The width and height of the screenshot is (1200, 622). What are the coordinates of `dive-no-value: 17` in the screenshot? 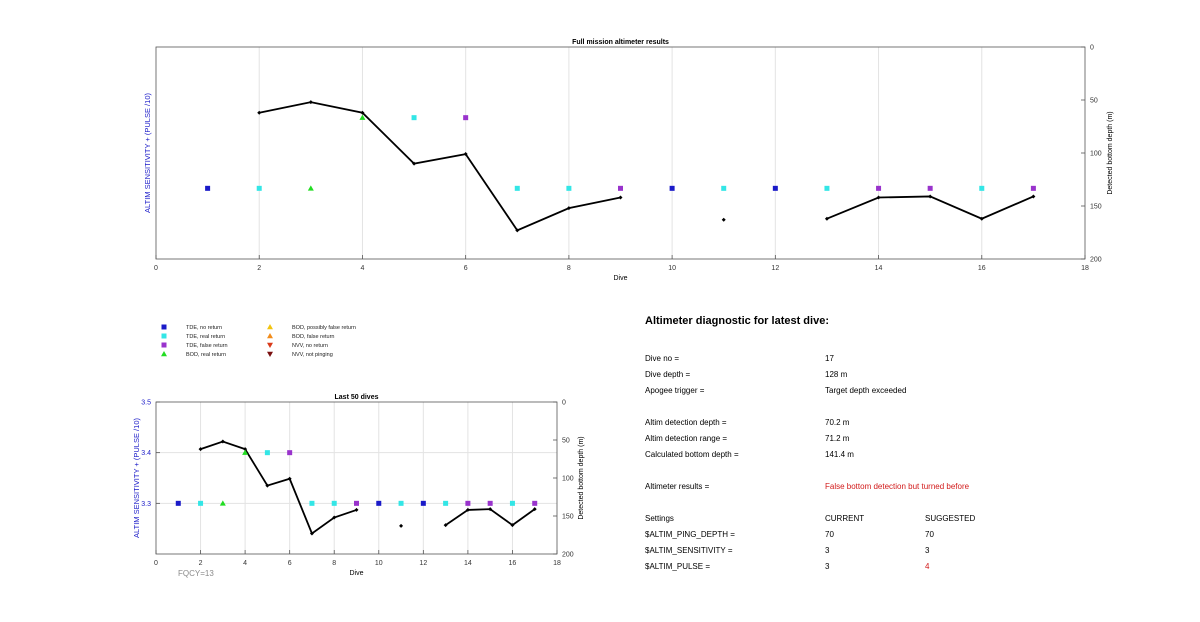 It's located at (829, 358).